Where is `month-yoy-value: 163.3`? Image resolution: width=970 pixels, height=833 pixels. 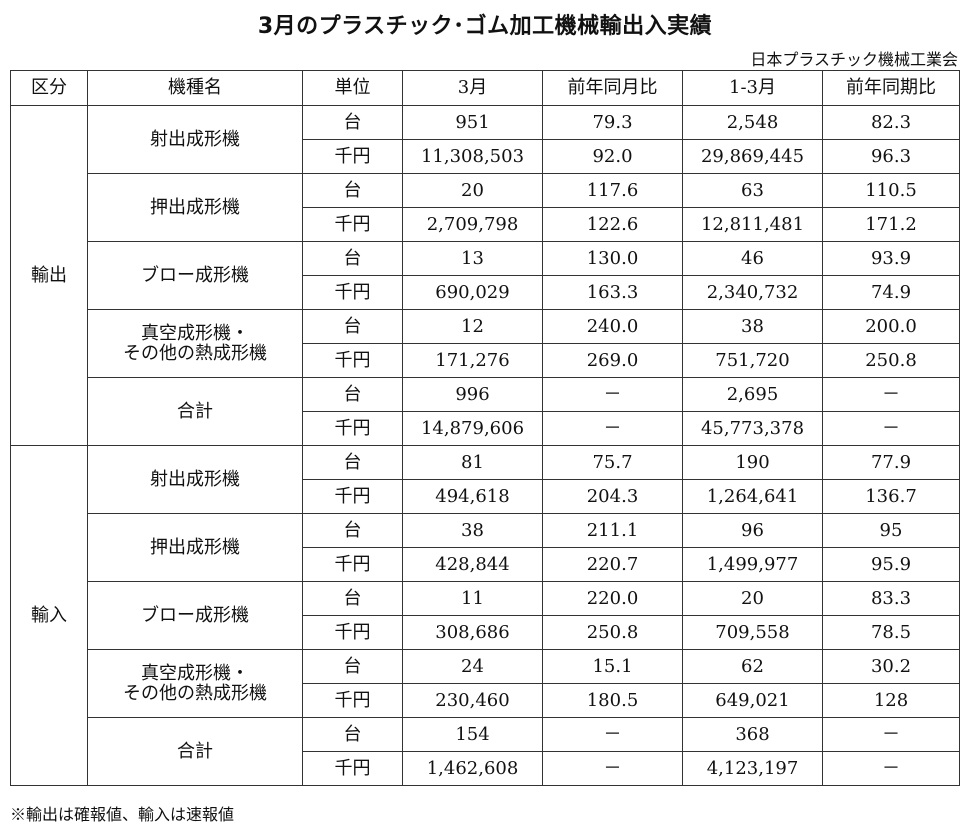
month-yoy-value: 163.3 is located at coordinates (612, 292).